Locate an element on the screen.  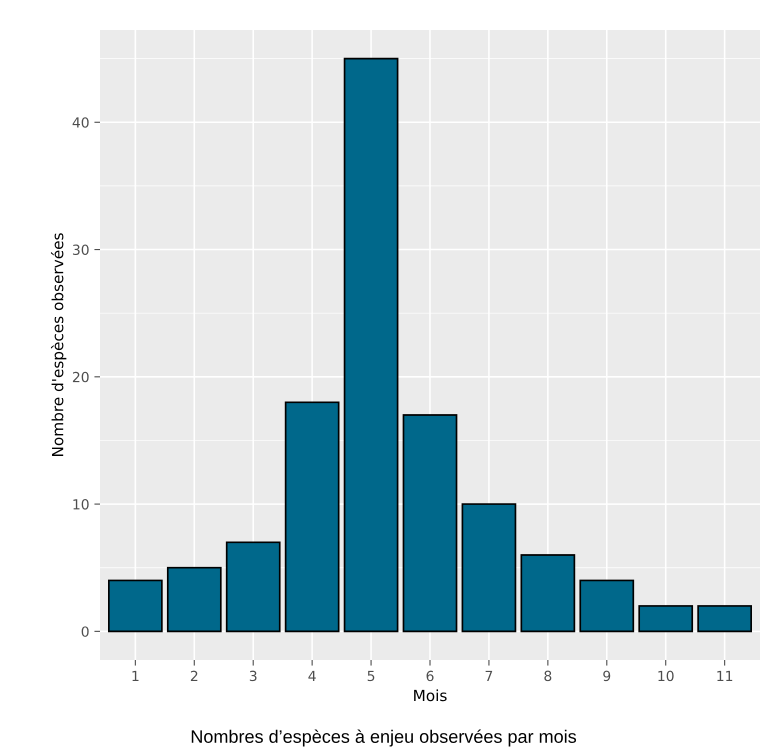
x-tick-label: 6 is located at coordinates (430, 676).